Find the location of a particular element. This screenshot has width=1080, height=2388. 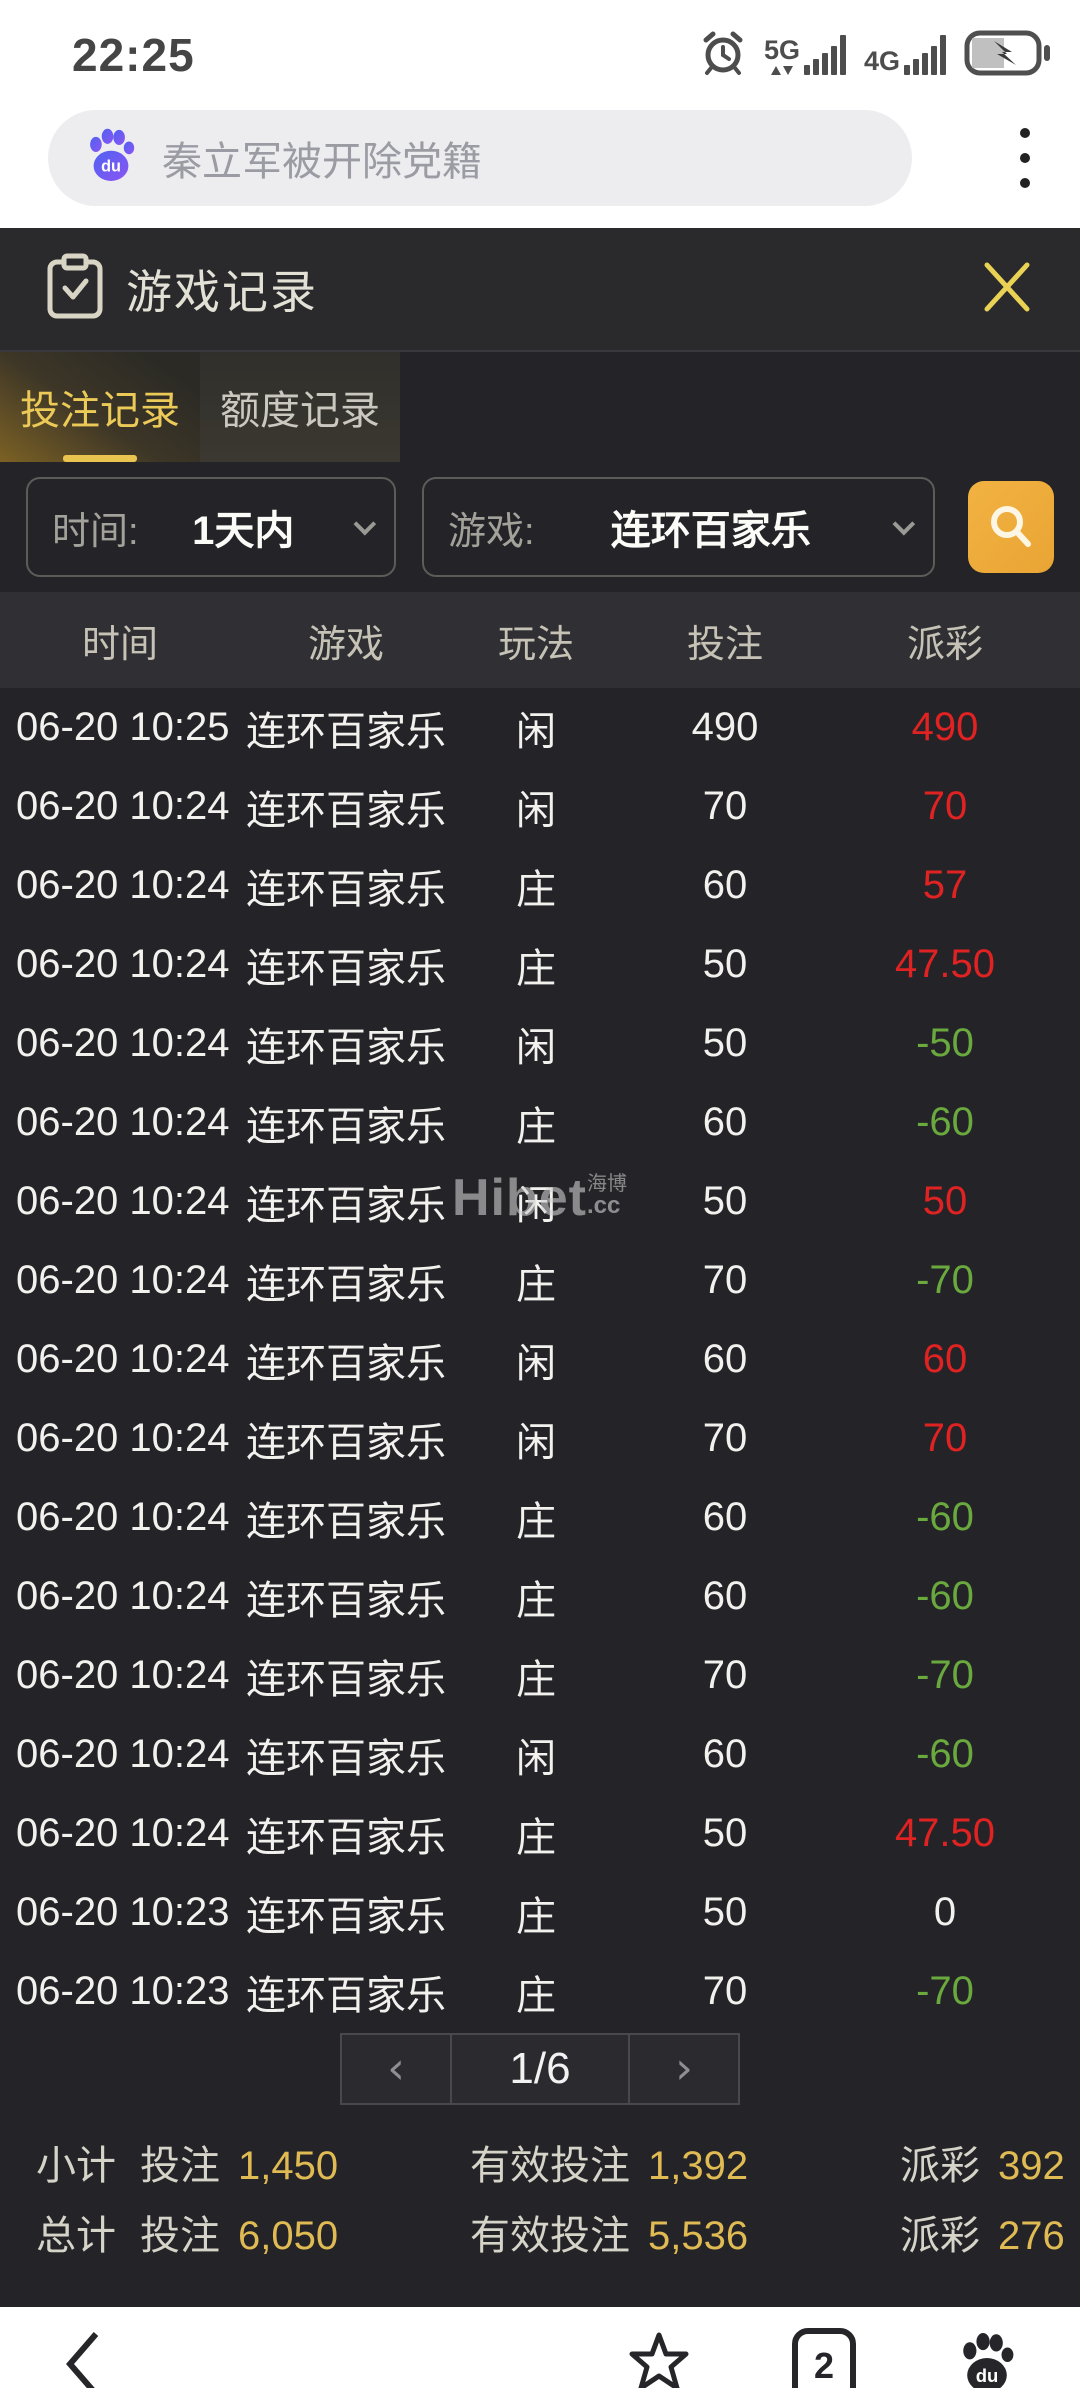

tab-count-button: 2 is located at coordinates (824, 2358).